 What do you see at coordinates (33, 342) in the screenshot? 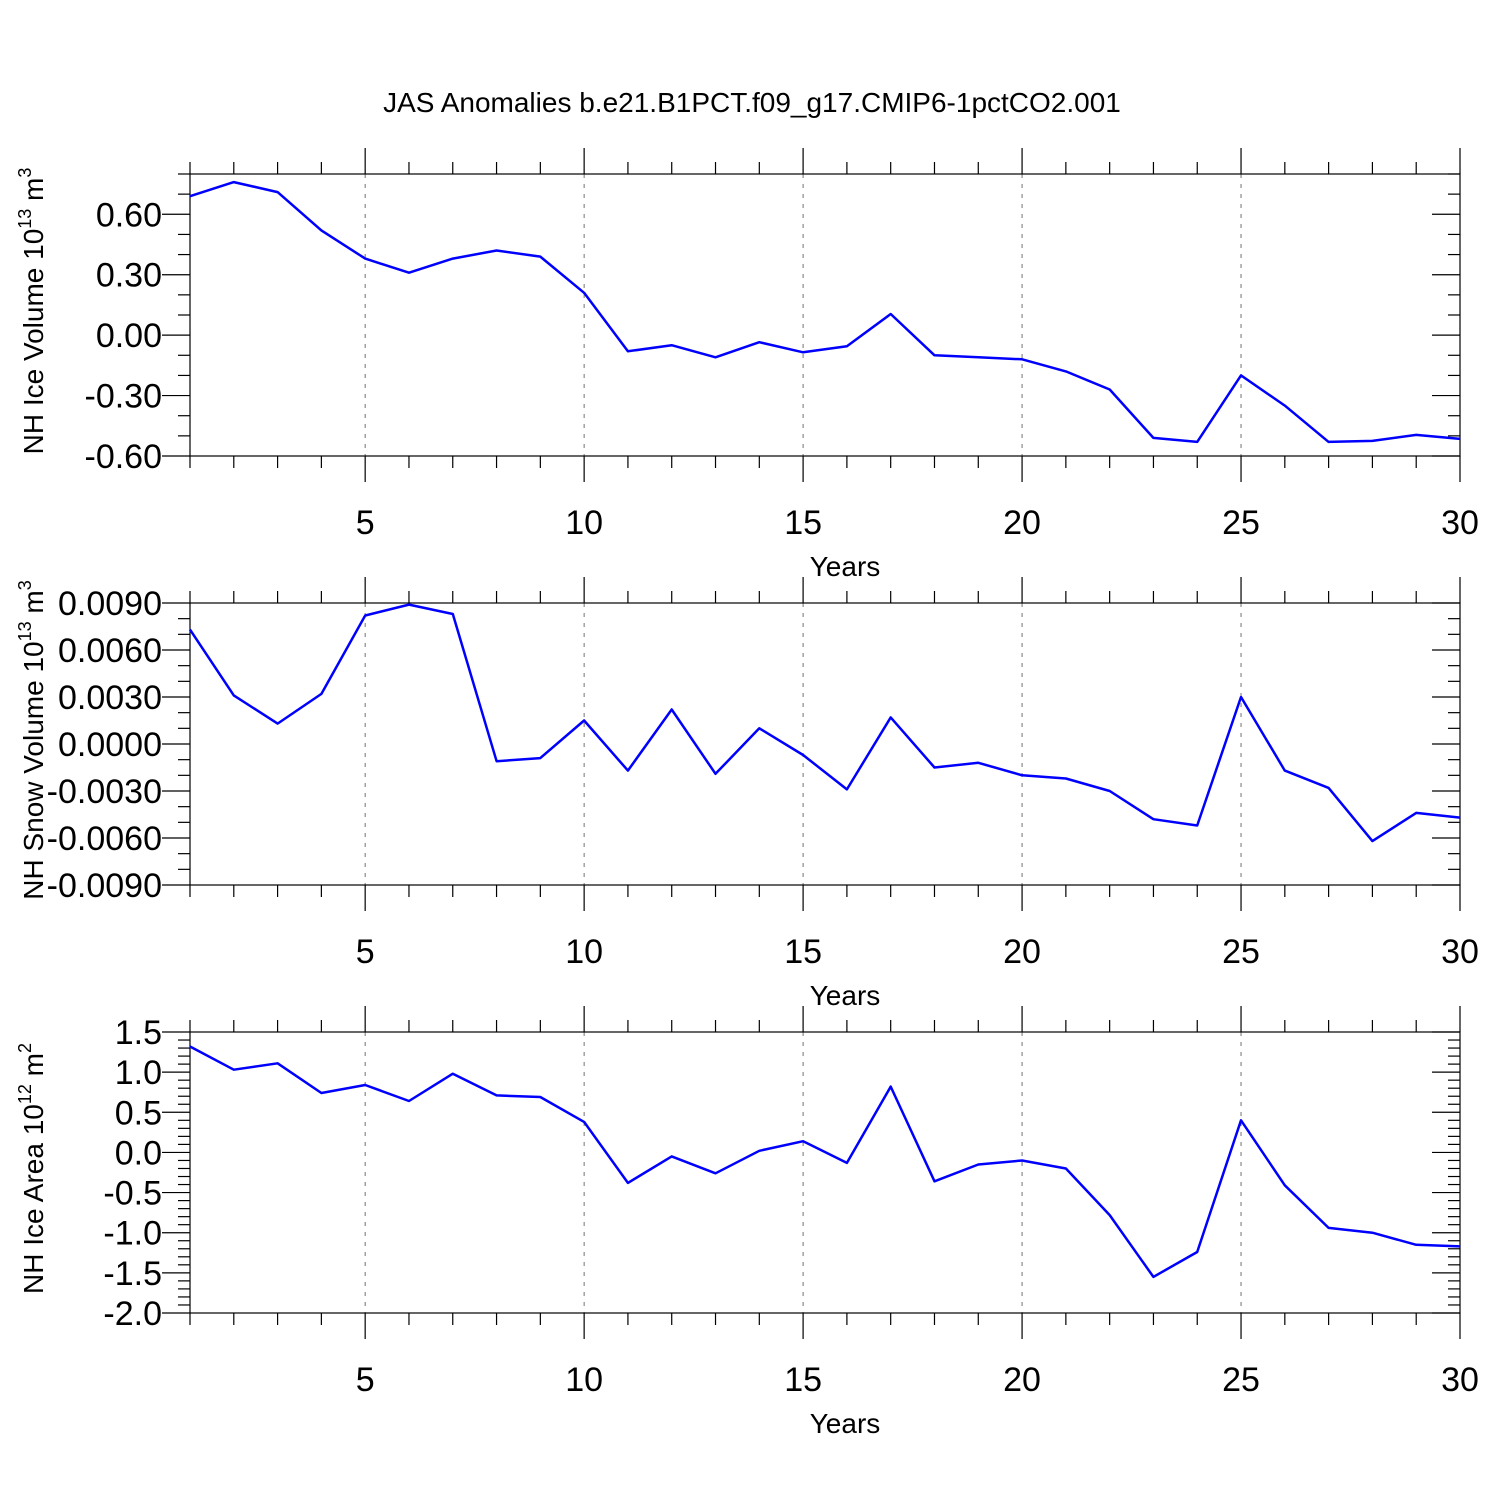
I see `y-axis-label-text: NH Ice Volume 10` at bounding box center [33, 342].